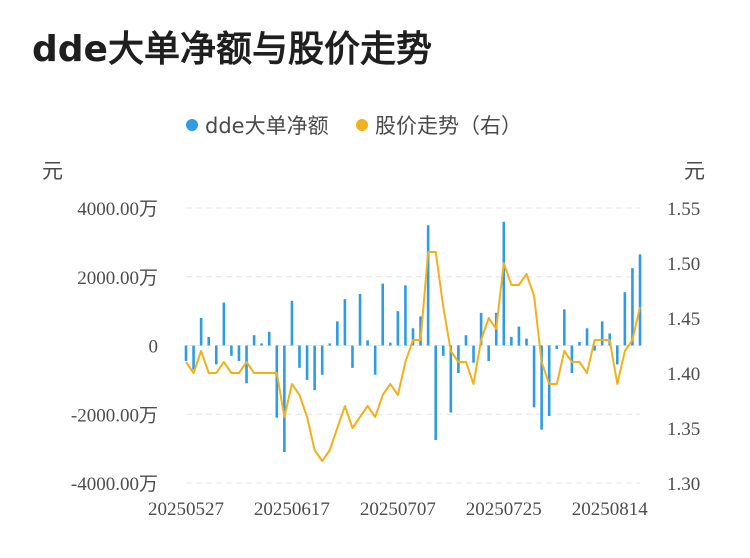 The image size is (750, 558). I want to click on legend-marker-price, so click(362, 125).